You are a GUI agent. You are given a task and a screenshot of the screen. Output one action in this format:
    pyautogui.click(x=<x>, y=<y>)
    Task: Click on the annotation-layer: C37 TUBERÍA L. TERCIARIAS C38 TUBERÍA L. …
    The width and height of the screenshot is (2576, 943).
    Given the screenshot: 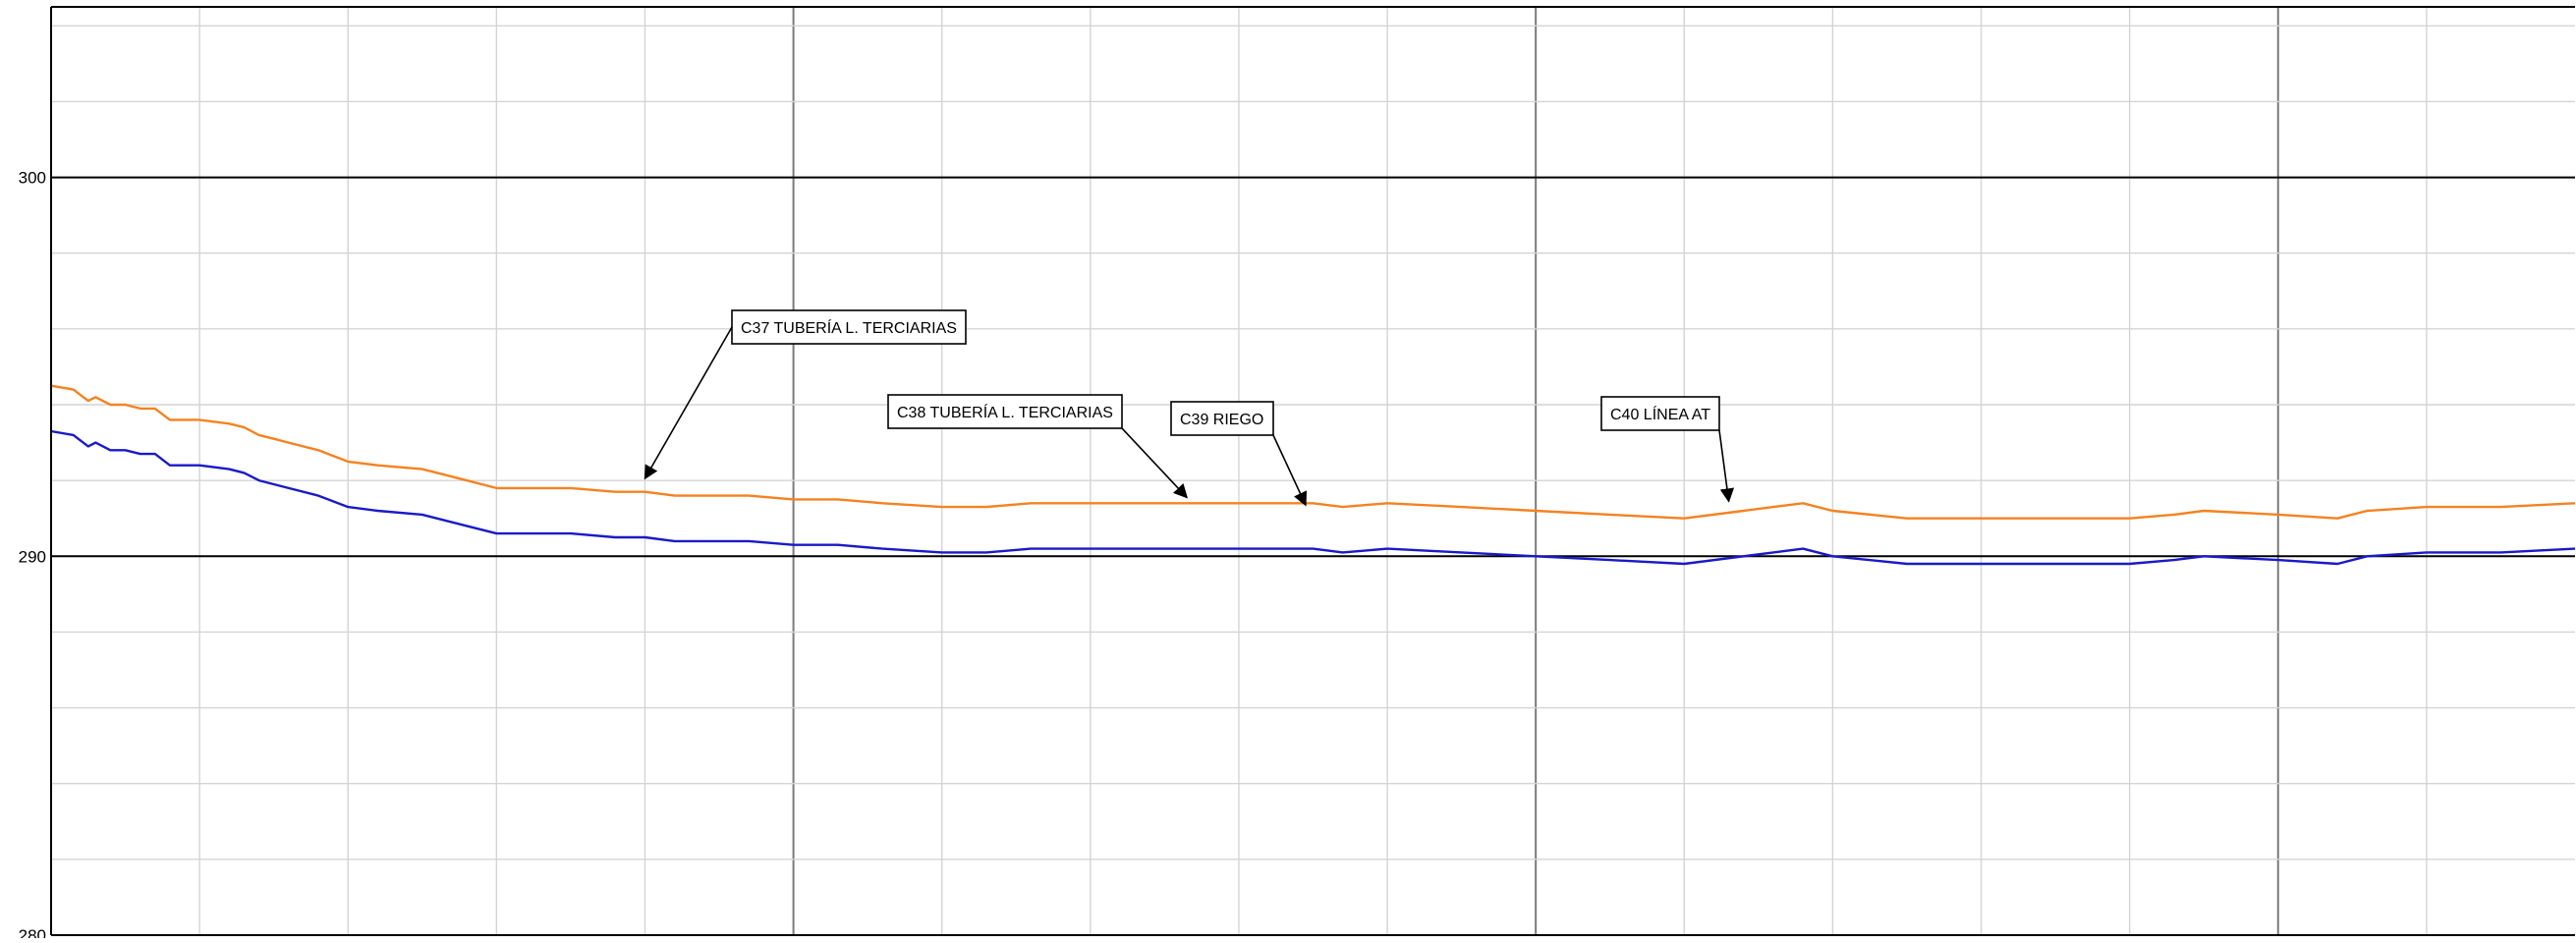 What is the action you would take?
    pyautogui.click(x=1189, y=408)
    